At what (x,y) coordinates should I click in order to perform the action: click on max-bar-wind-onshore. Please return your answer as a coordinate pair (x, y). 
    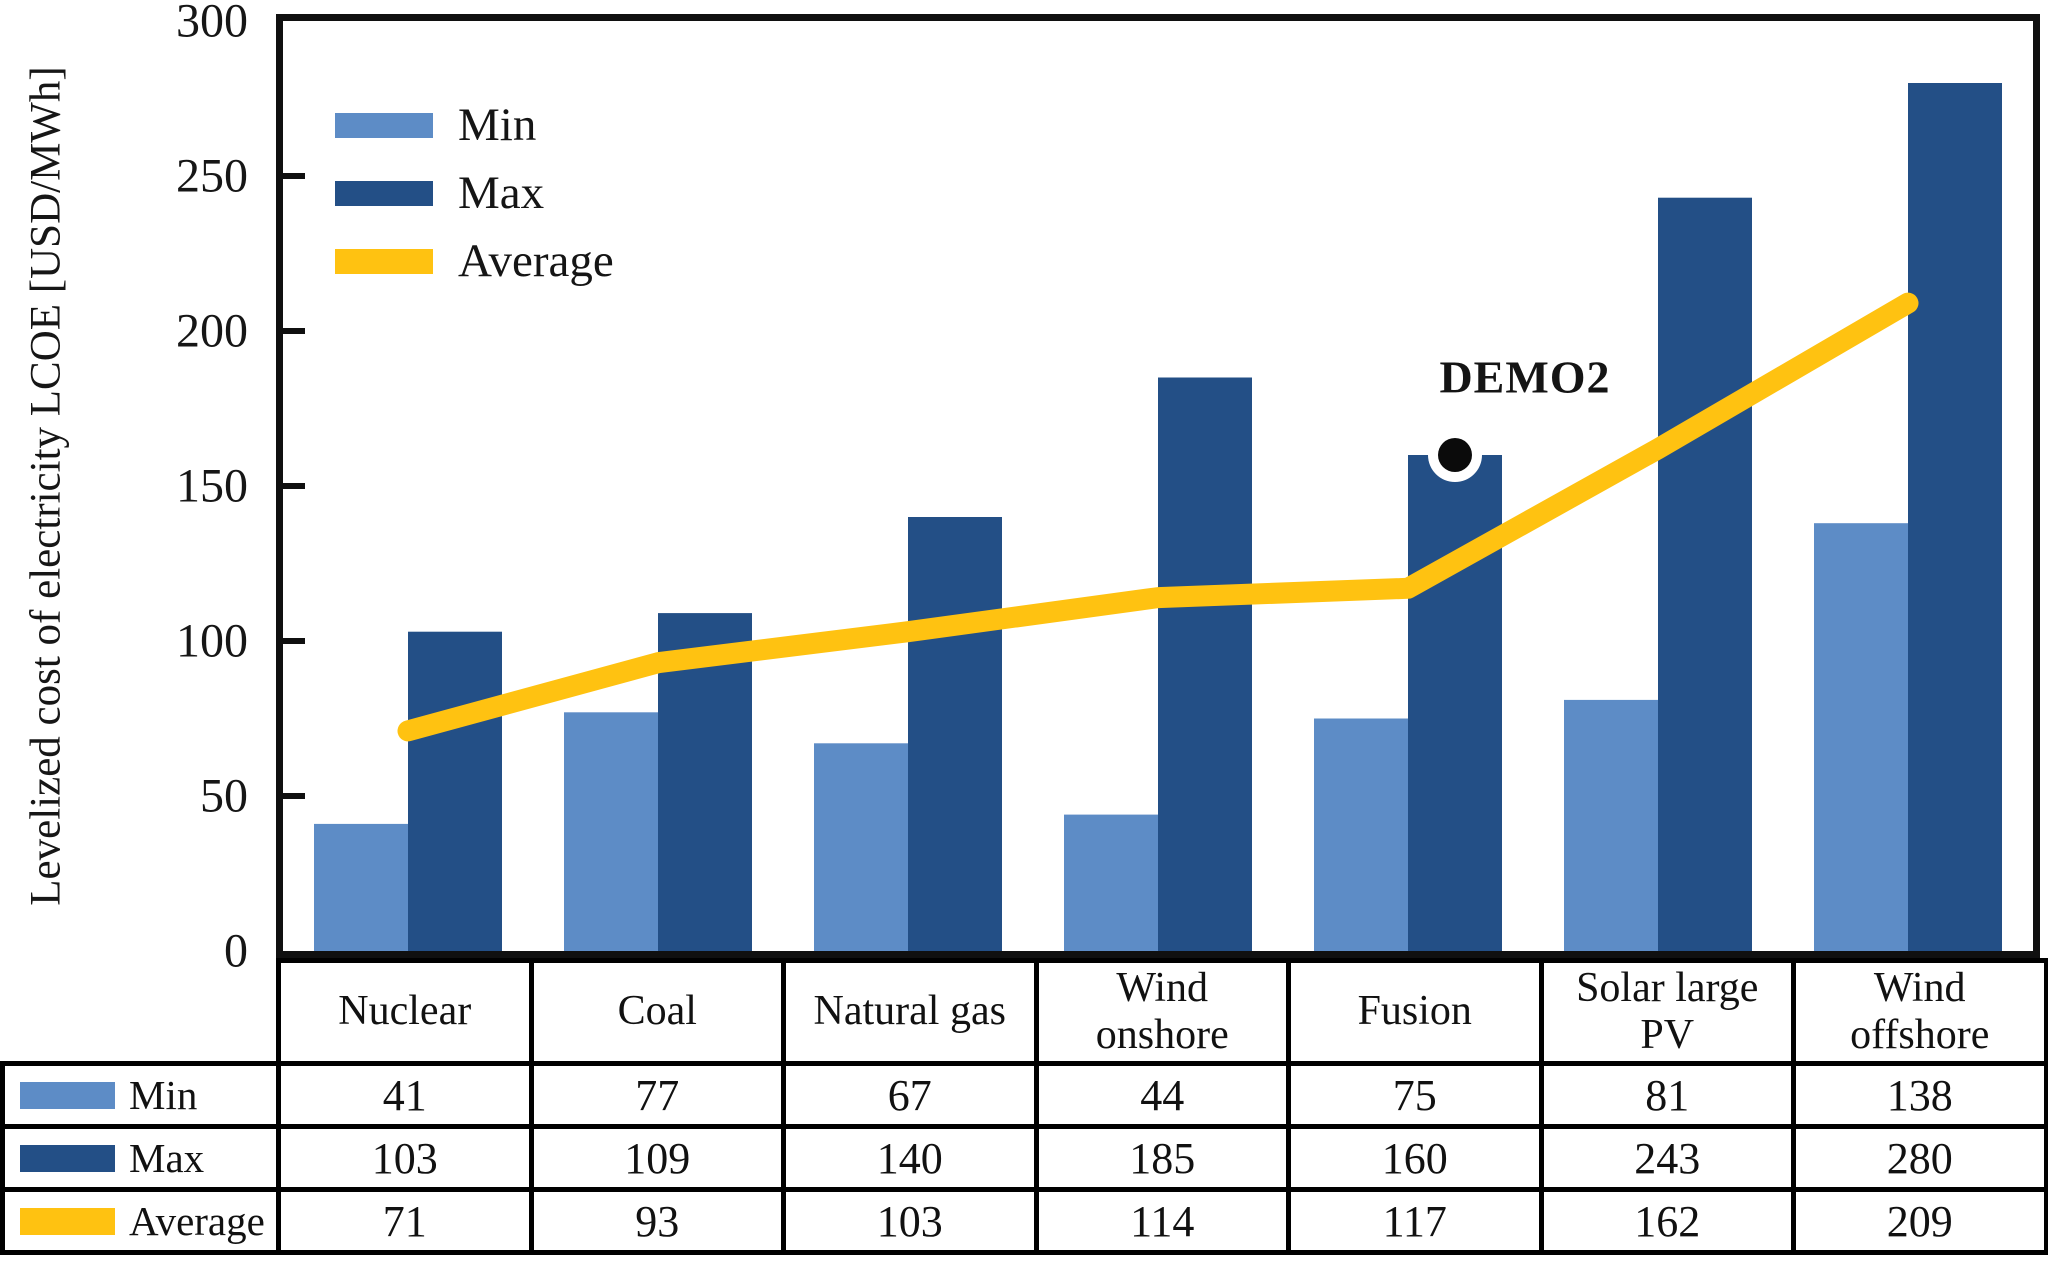
    Looking at the image, I should click on (1205, 664).